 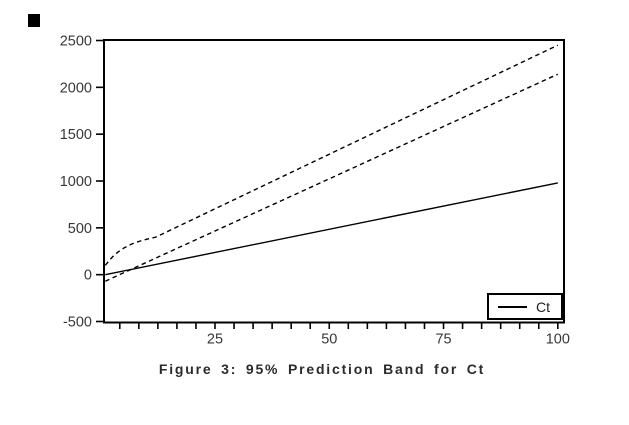 What do you see at coordinates (76, 182) in the screenshot?
I see `y-tick-label: 1000` at bounding box center [76, 182].